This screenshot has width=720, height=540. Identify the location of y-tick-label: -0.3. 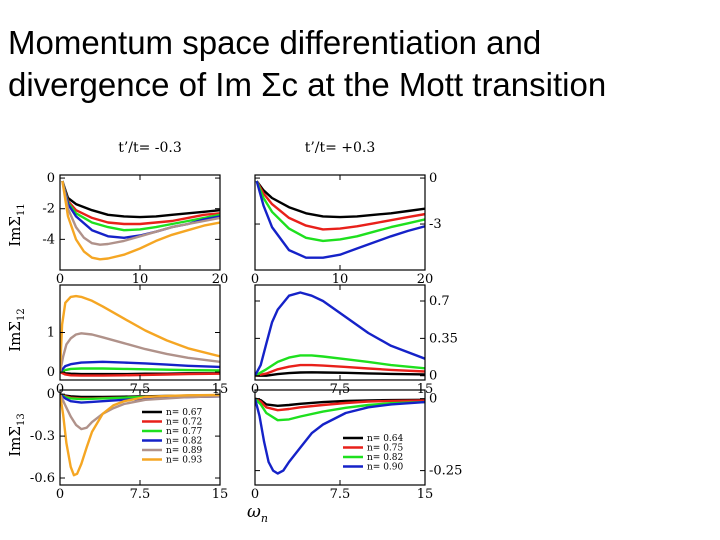
(42, 436).